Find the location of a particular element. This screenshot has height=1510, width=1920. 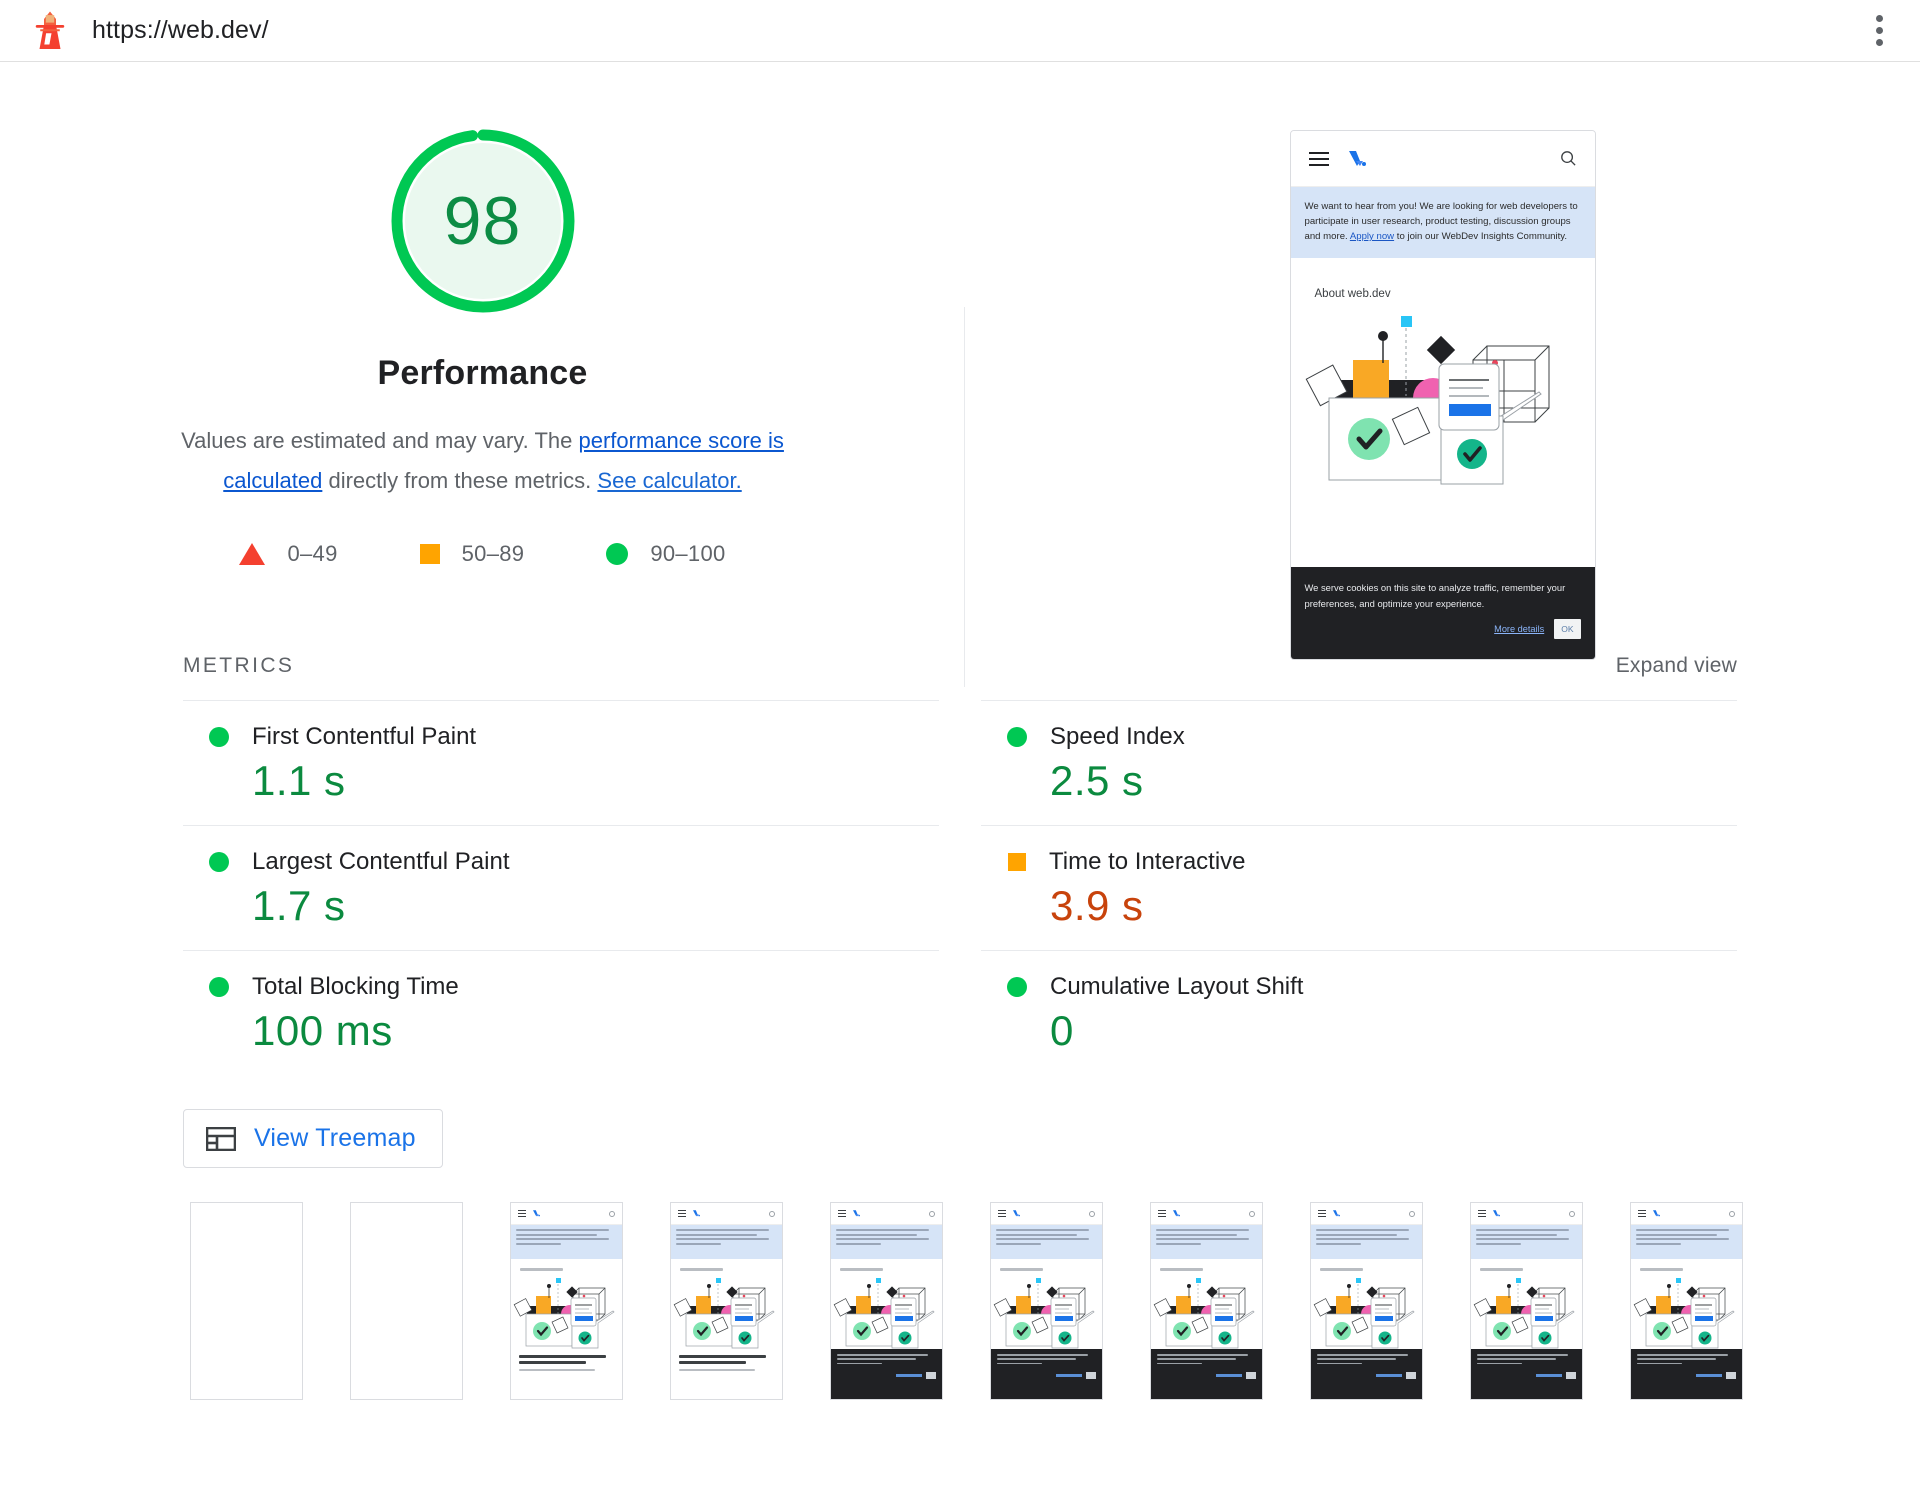

metric-first-contentful-paint: First Contentful Paint 1.1 s is located at coordinates (561, 762).